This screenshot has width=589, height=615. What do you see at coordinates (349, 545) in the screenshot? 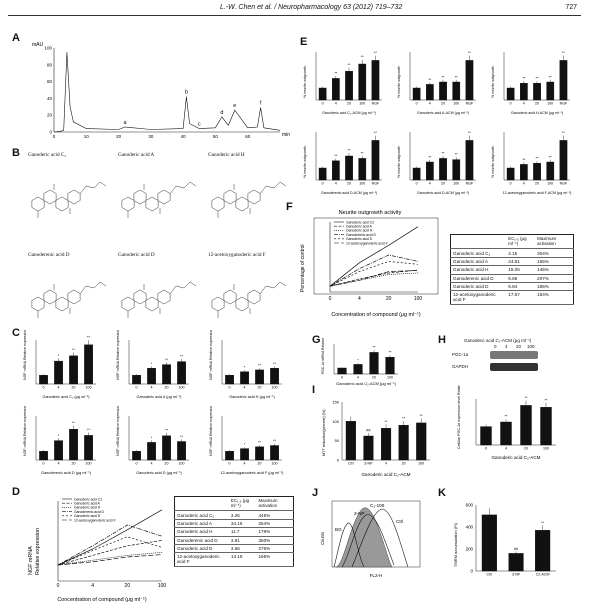
I see `panel-j-bg-curve` at bounding box center [349, 545].